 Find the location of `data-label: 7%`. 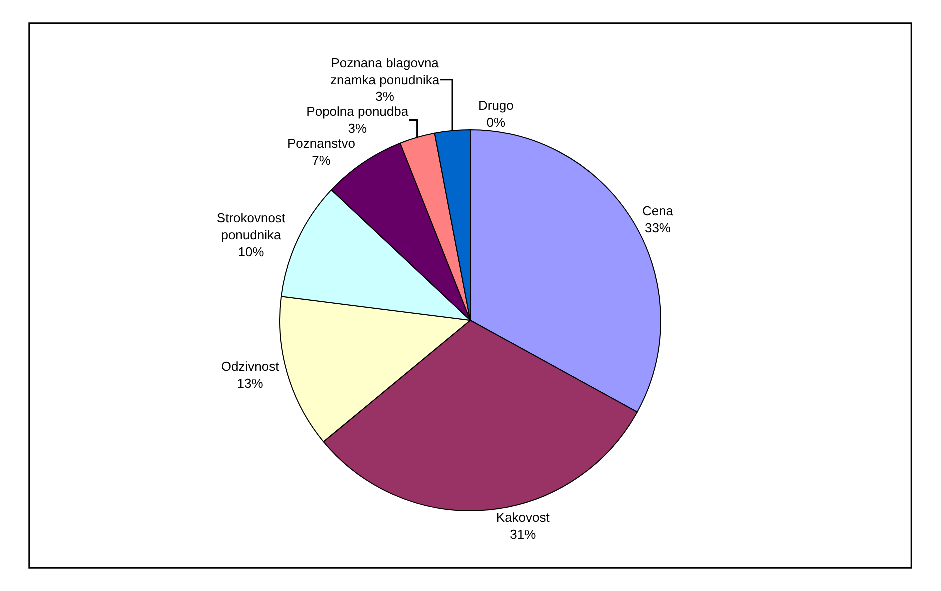

data-label: 7% is located at coordinates (322, 160).